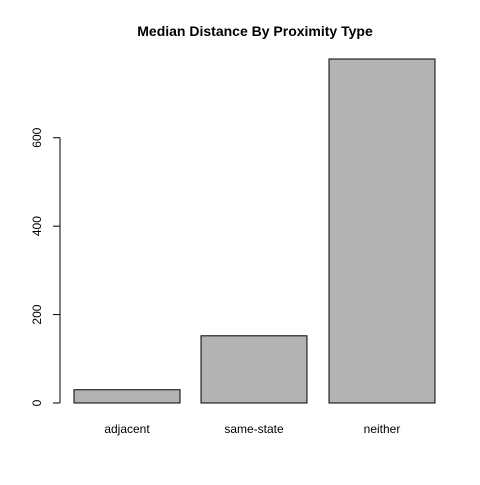 The image size is (480, 485). I want to click on y-tick-label-400: 400, so click(37, 226).